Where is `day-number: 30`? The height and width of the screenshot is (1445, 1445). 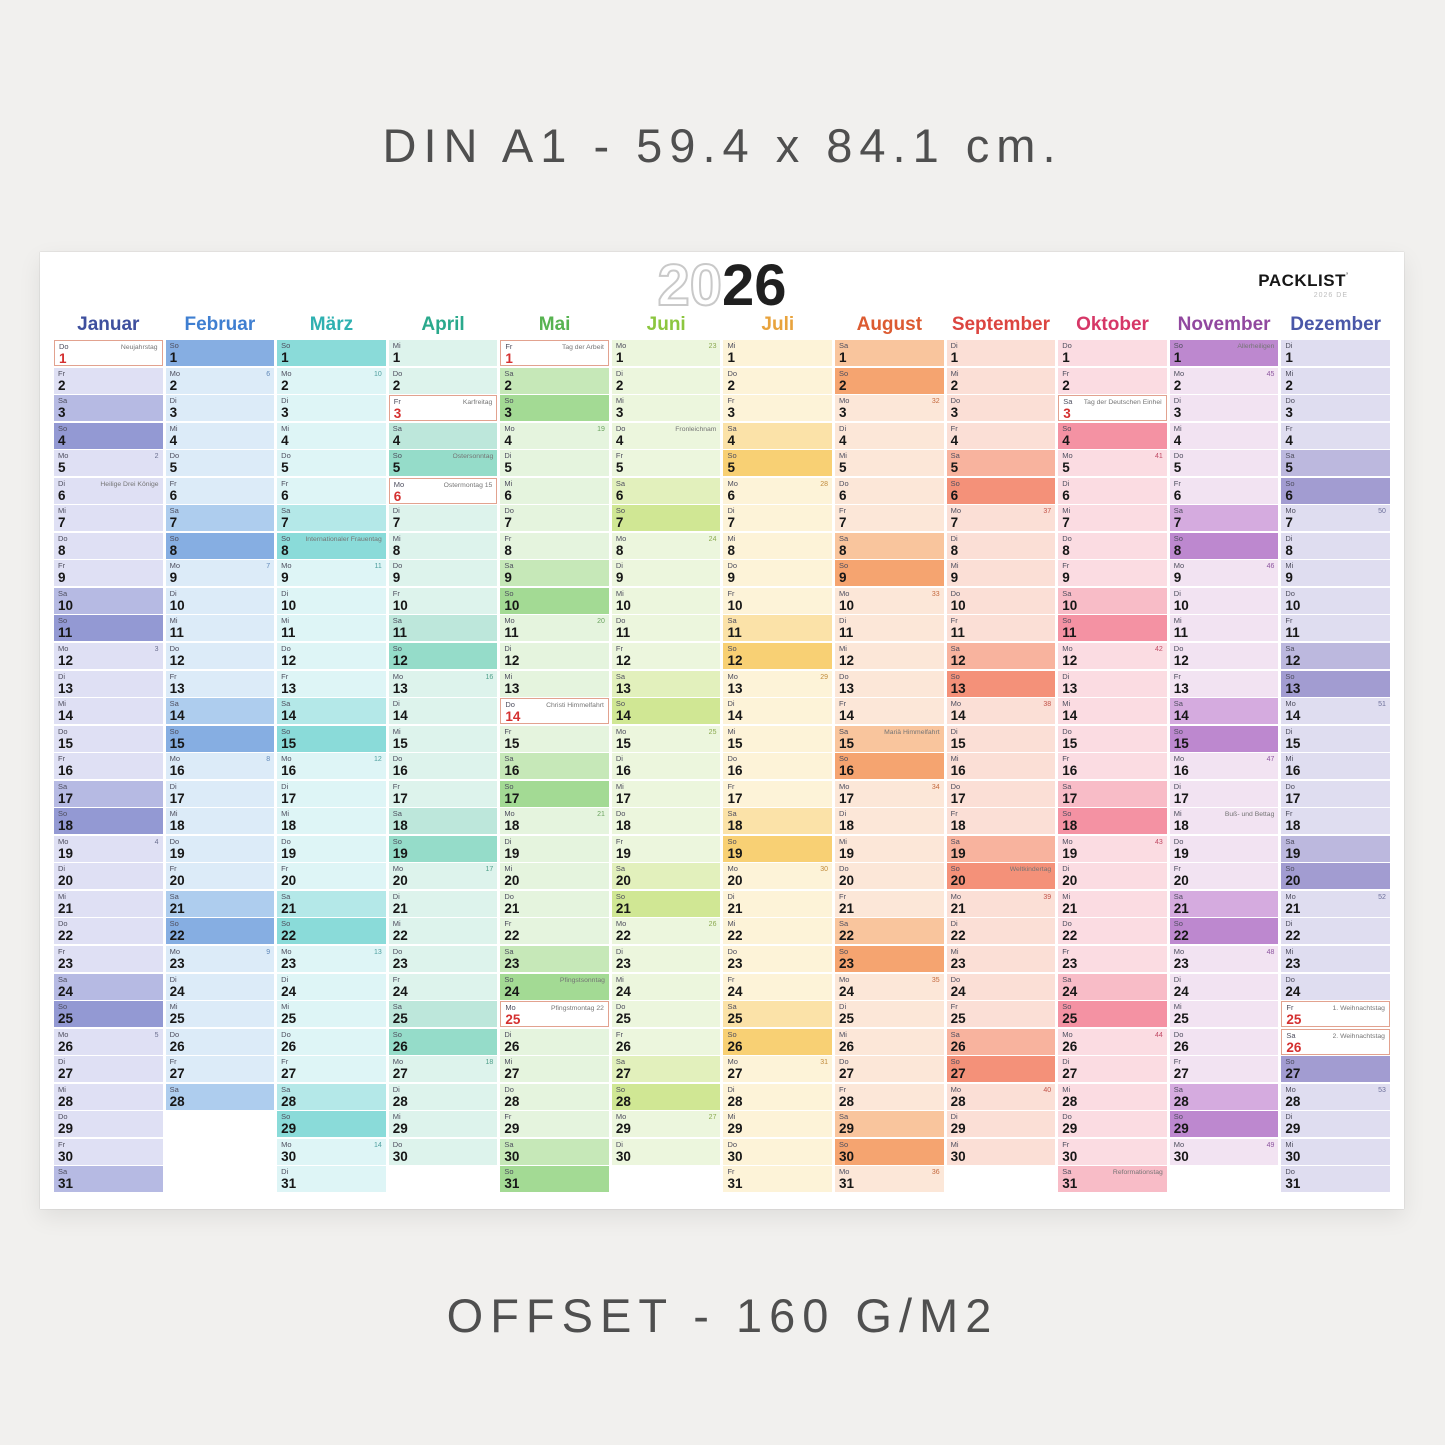
day-number: 30 is located at coordinates (1070, 1156).